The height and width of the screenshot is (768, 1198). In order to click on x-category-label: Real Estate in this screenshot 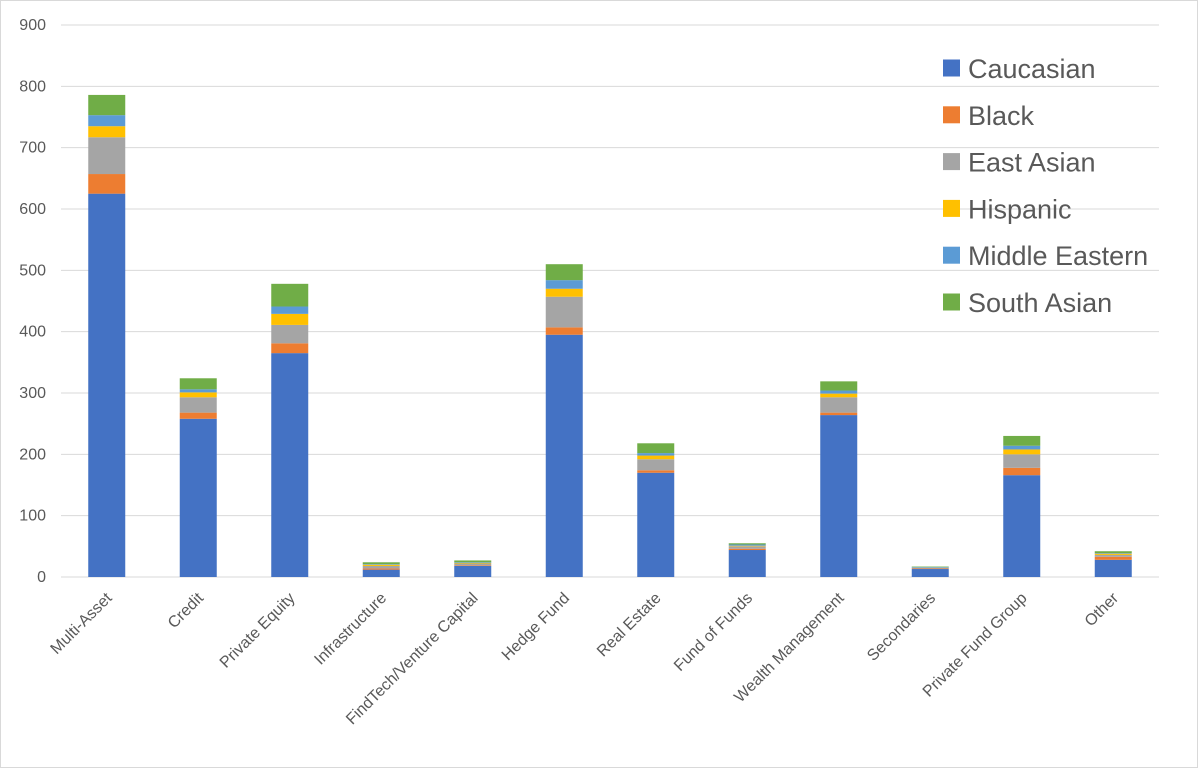, I will do `click(629, 625)`.